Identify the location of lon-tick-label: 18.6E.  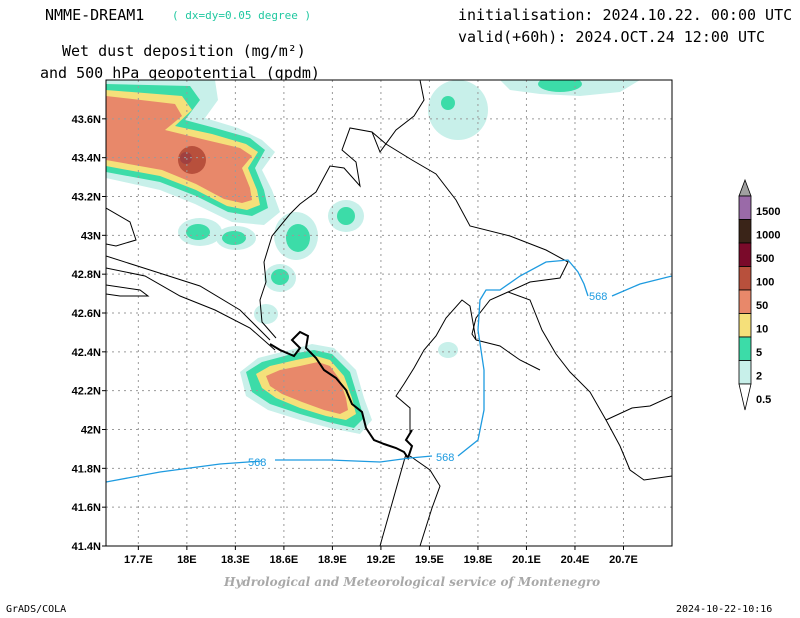
(284, 560).